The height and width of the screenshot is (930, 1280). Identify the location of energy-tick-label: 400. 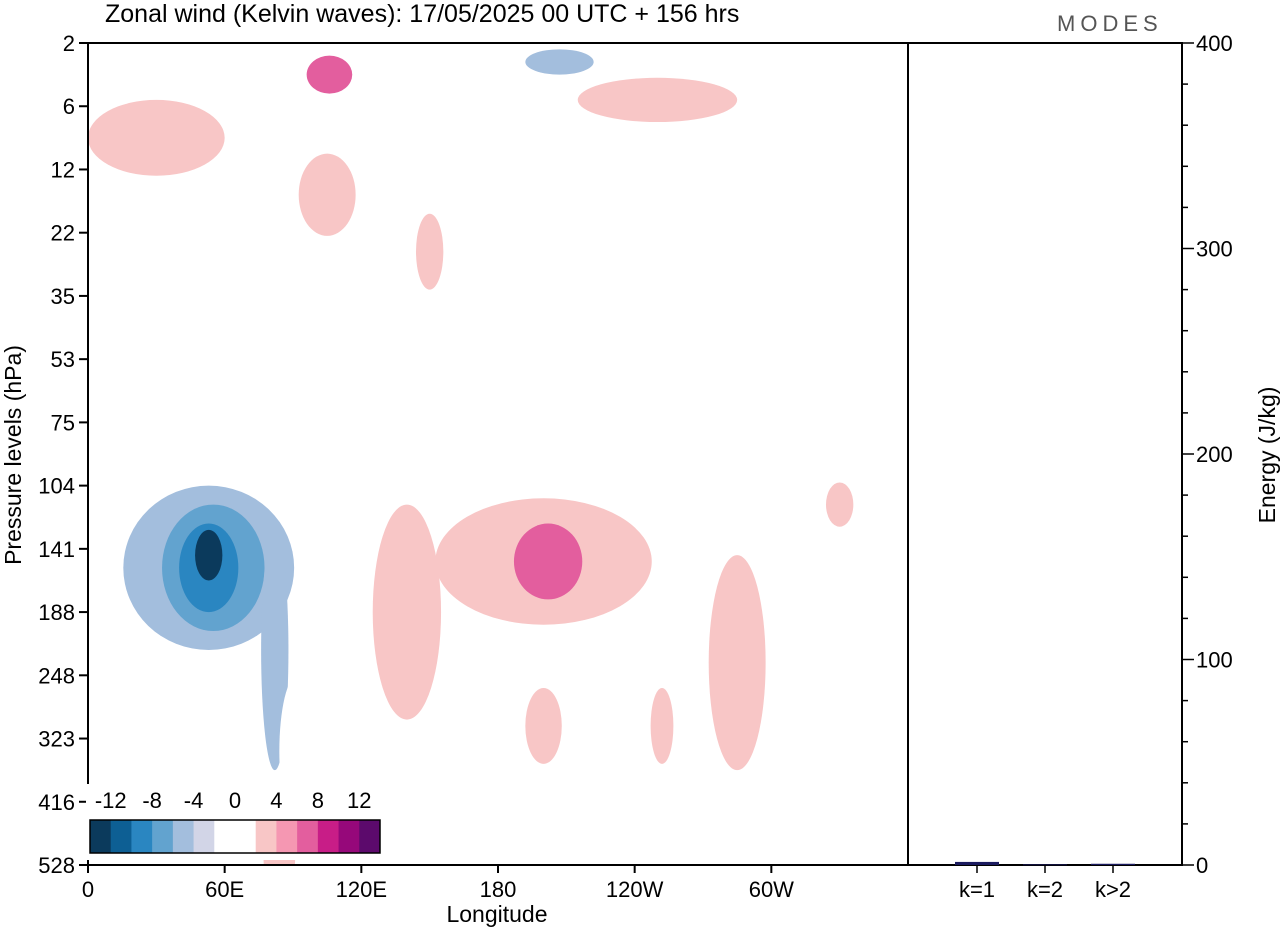
(1214, 43).